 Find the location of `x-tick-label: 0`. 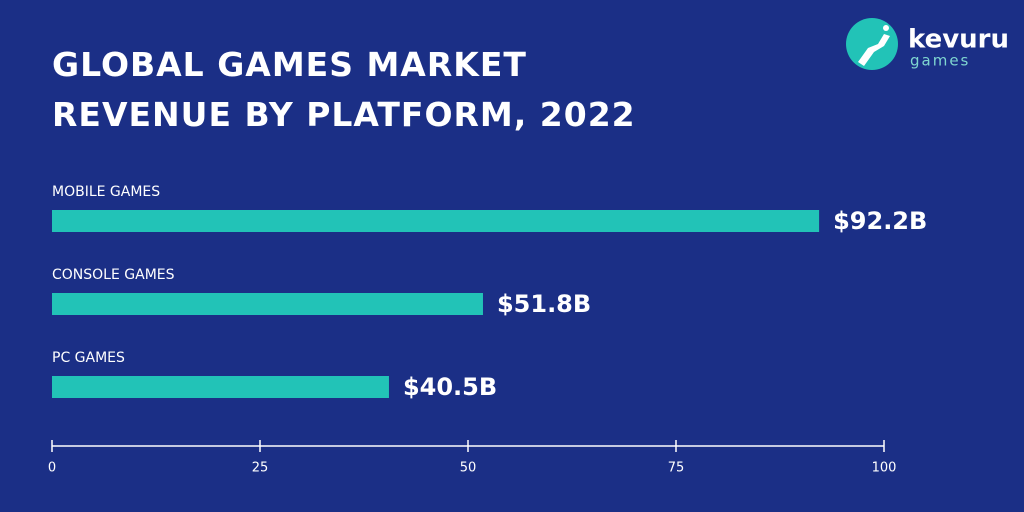

x-tick-label: 0 is located at coordinates (52, 468).